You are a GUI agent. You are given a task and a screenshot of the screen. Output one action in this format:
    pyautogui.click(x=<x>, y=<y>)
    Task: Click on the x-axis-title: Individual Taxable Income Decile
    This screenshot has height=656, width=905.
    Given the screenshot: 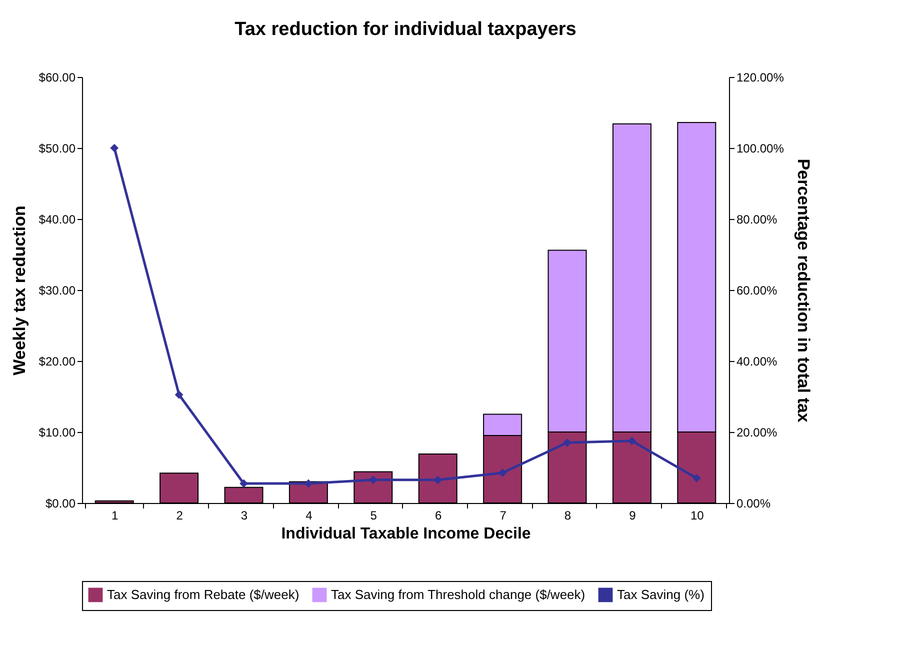 What is the action you would take?
    pyautogui.click(x=406, y=534)
    